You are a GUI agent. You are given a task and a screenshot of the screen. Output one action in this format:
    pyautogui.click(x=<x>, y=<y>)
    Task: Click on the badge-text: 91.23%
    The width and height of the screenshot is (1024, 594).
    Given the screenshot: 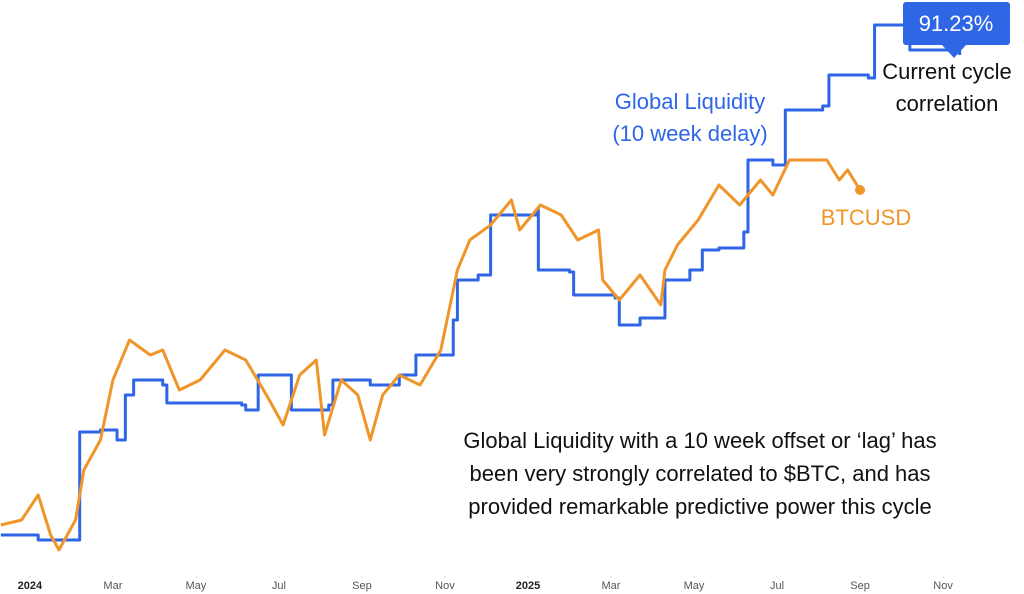 What is the action you would take?
    pyautogui.click(x=956, y=23)
    